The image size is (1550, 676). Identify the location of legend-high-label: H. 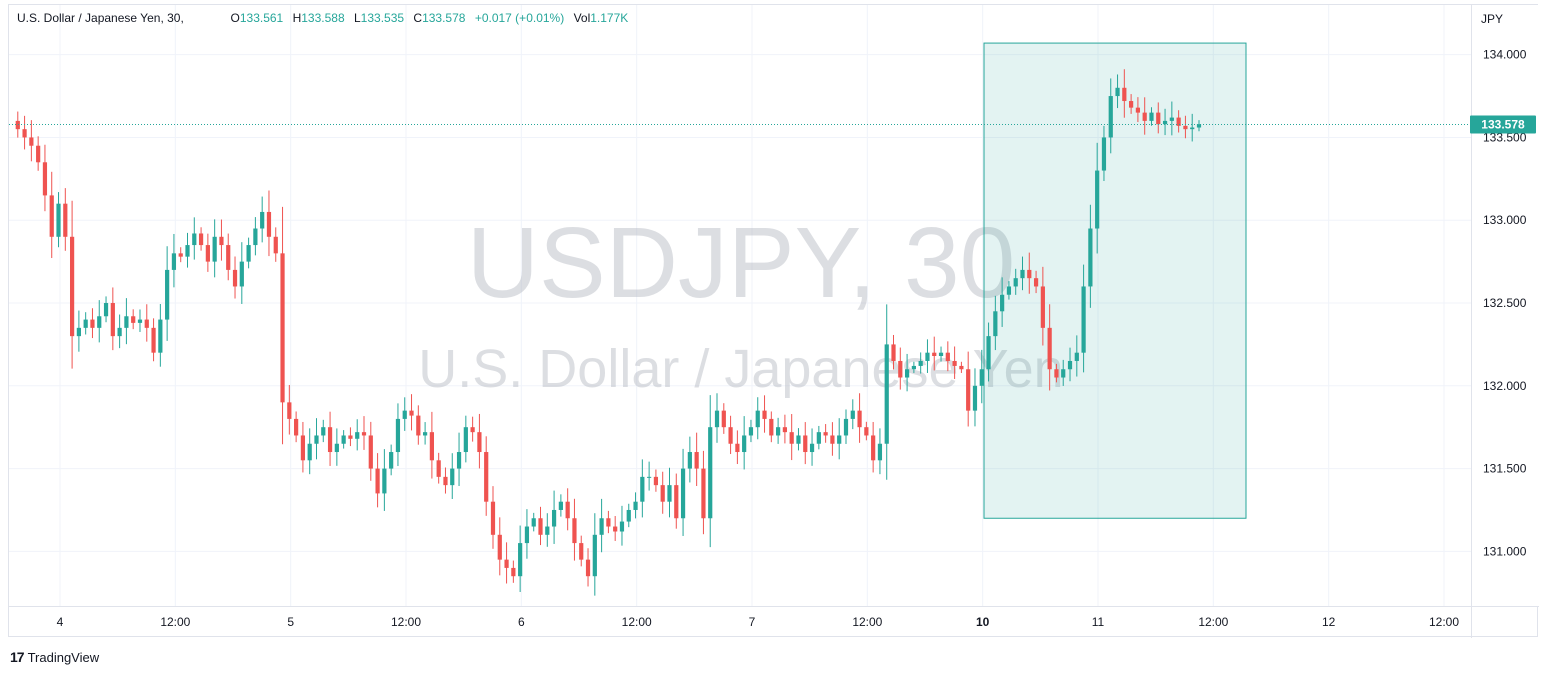
(297, 18).